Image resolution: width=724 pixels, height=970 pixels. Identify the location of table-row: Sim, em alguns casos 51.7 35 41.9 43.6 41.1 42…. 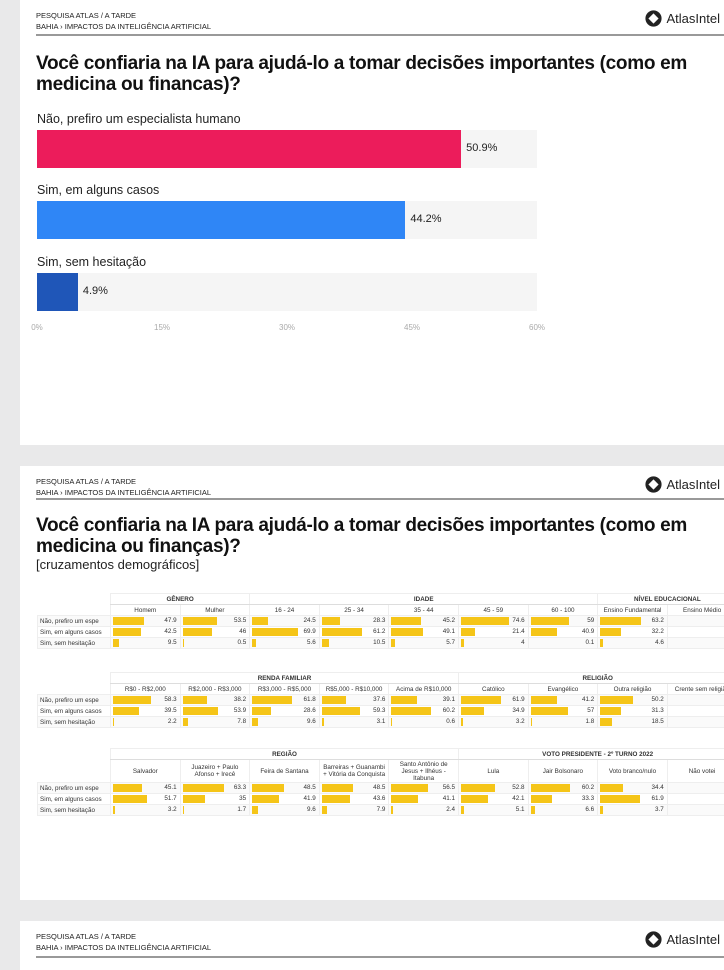
(380, 799).